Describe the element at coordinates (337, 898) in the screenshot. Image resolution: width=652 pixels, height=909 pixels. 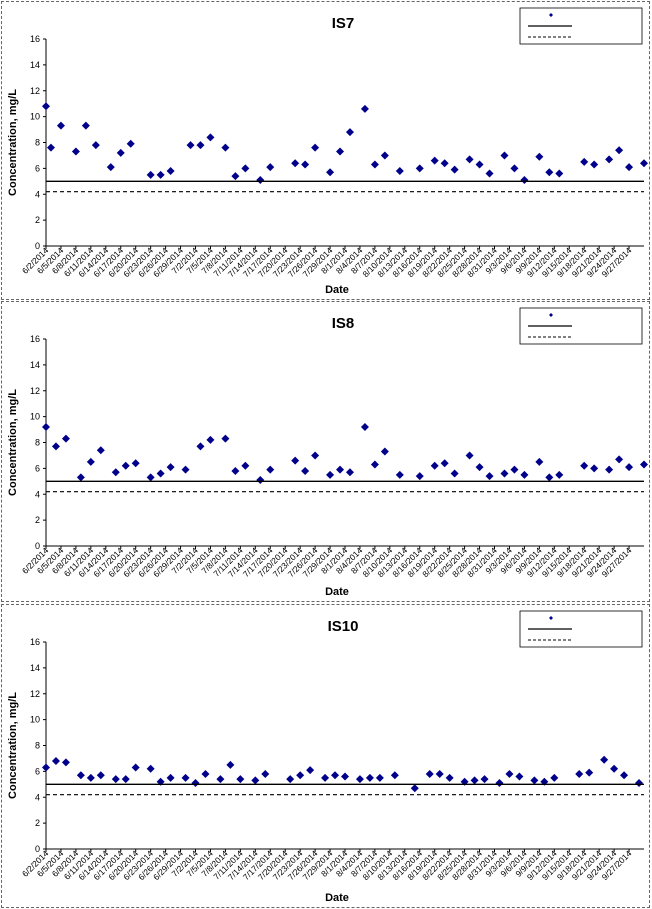
I see `x-axis-label: Date` at that location.